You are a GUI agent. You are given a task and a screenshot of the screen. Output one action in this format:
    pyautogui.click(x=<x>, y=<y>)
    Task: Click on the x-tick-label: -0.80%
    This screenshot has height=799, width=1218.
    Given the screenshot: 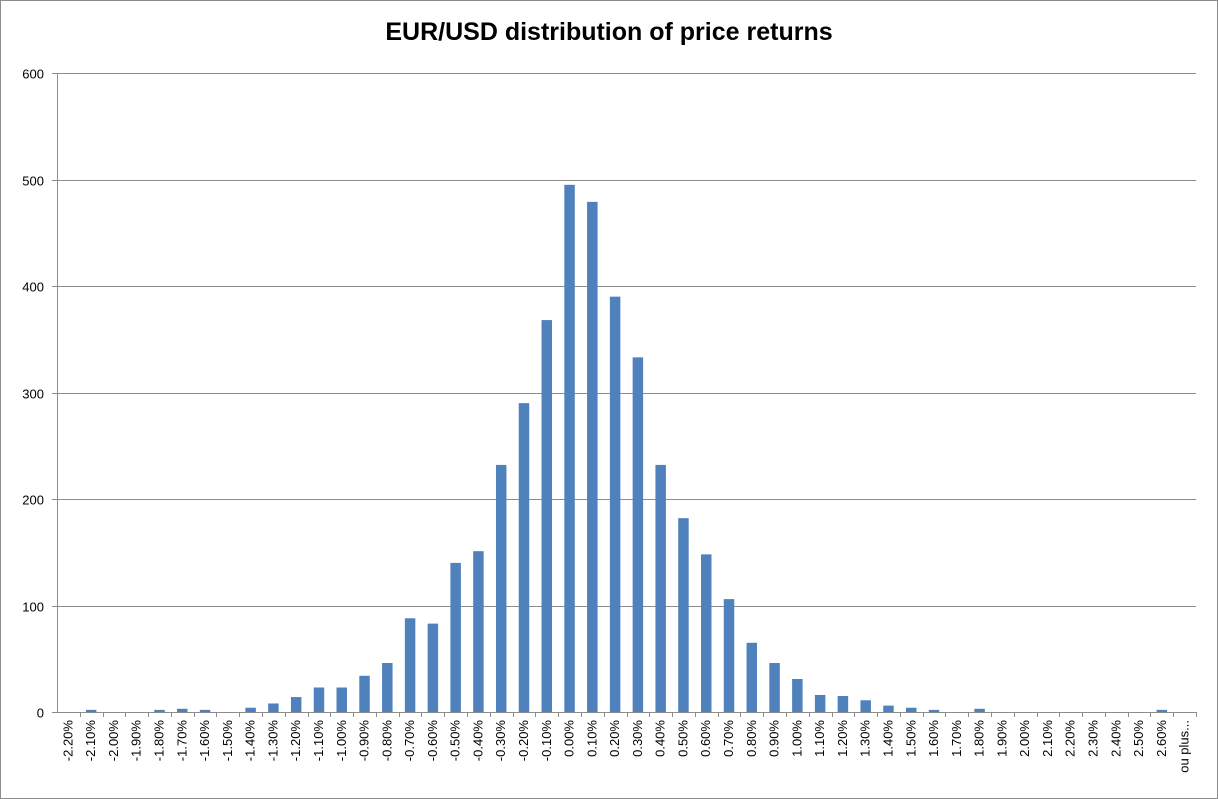 What is the action you would take?
    pyautogui.click(x=386, y=741)
    